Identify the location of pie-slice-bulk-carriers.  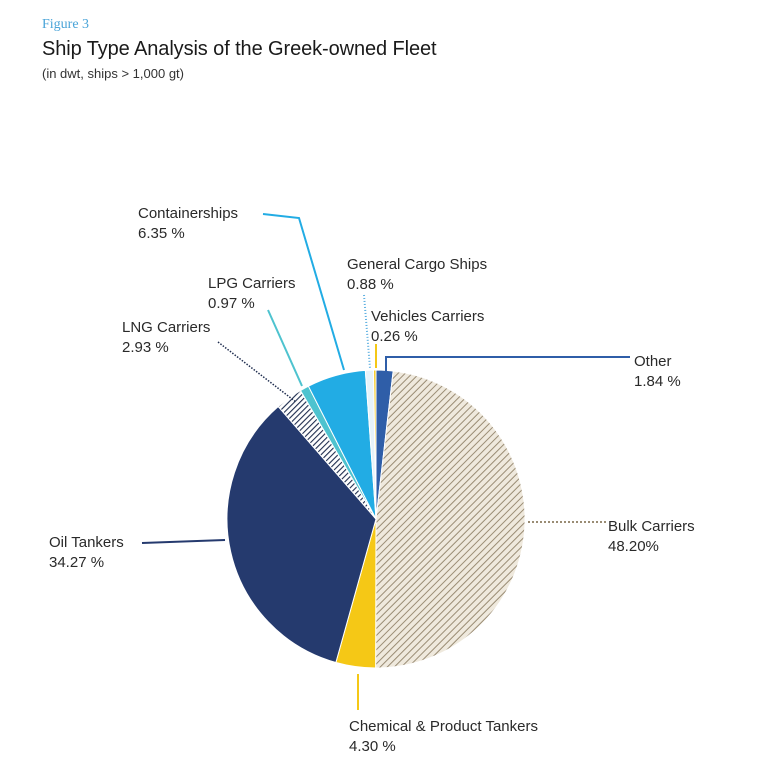
(450, 519).